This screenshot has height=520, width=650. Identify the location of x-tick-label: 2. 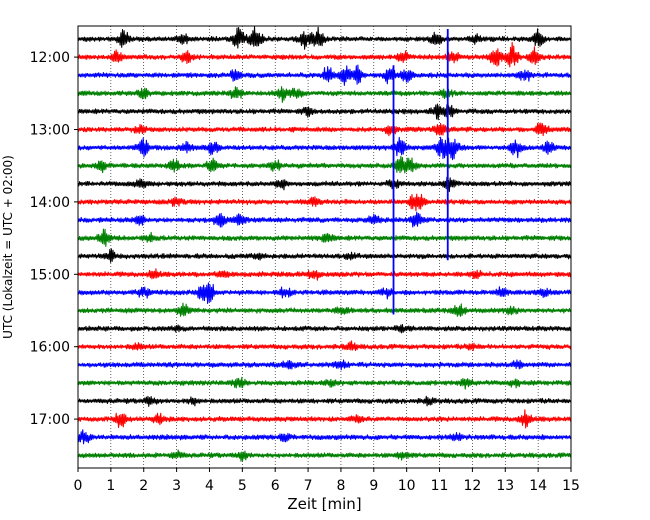
(143, 486).